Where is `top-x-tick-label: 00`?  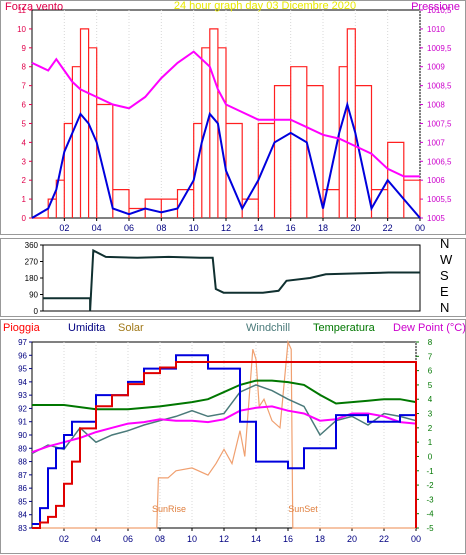 top-x-tick-label: 00 is located at coordinates (420, 228).